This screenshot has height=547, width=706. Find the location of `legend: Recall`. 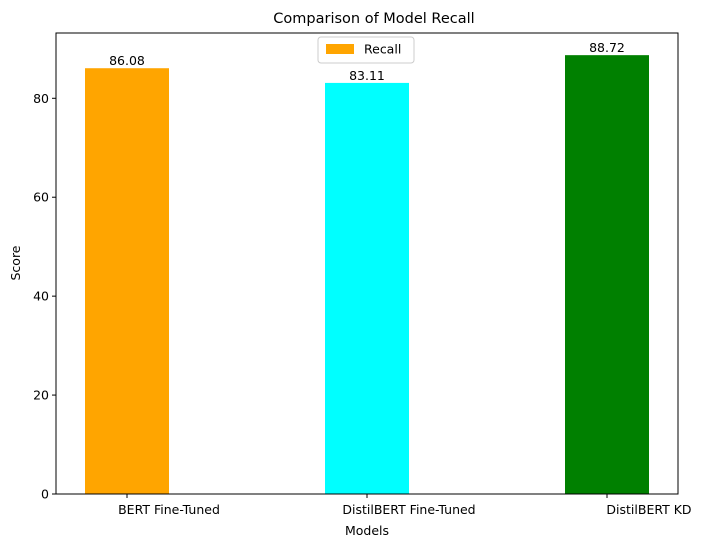

legend: Recall is located at coordinates (366, 50).